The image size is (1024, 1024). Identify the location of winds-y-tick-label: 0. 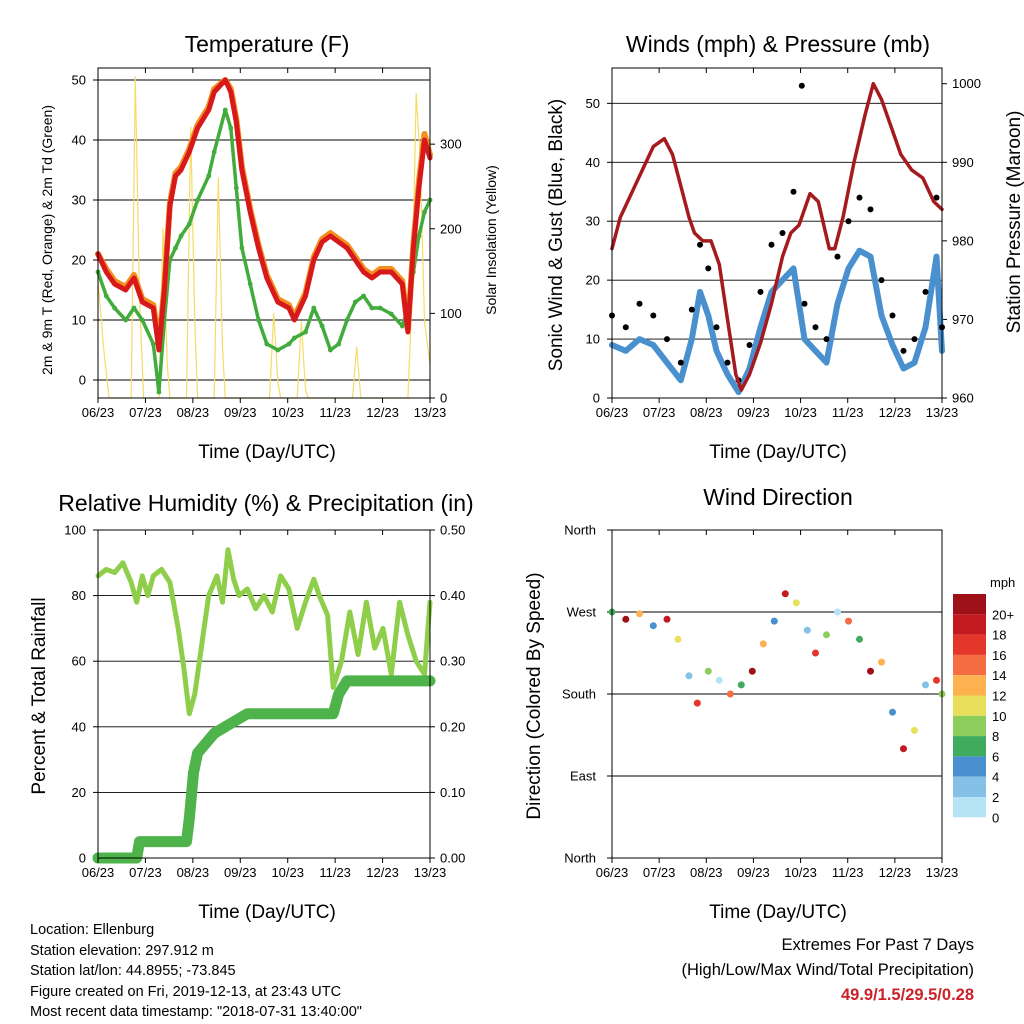
(596, 398).